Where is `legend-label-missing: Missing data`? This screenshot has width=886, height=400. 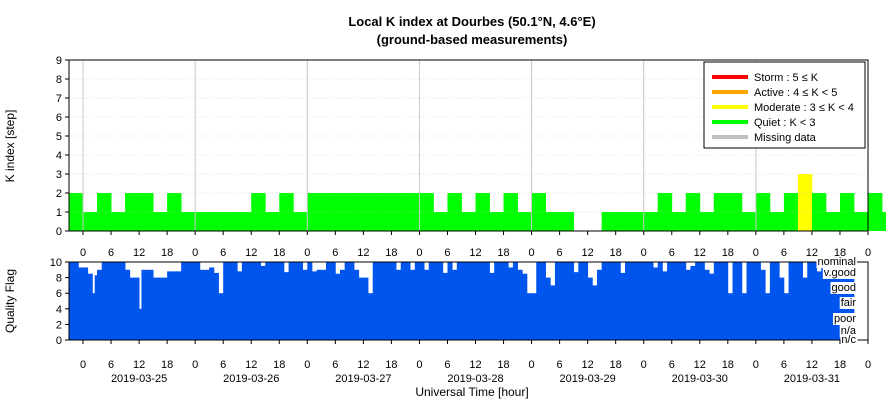 legend-label-missing: Missing data is located at coordinates (785, 138).